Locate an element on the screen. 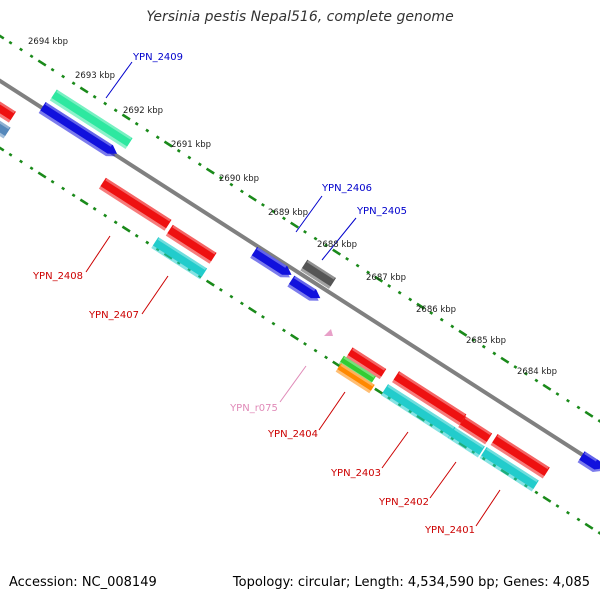 The height and width of the screenshot is (600, 600). gene-marker-ypn-r075 is located at coordinates (328, 332).